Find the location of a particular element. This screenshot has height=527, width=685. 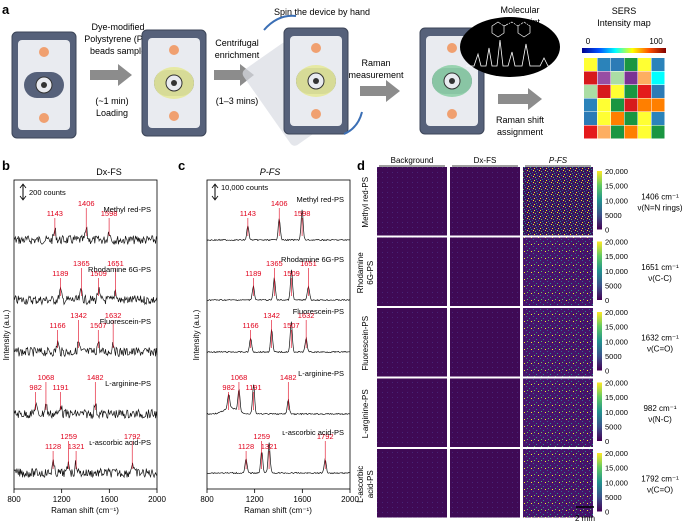

centrifugal-line1: Centrifugal is located at coordinates (237, 43).